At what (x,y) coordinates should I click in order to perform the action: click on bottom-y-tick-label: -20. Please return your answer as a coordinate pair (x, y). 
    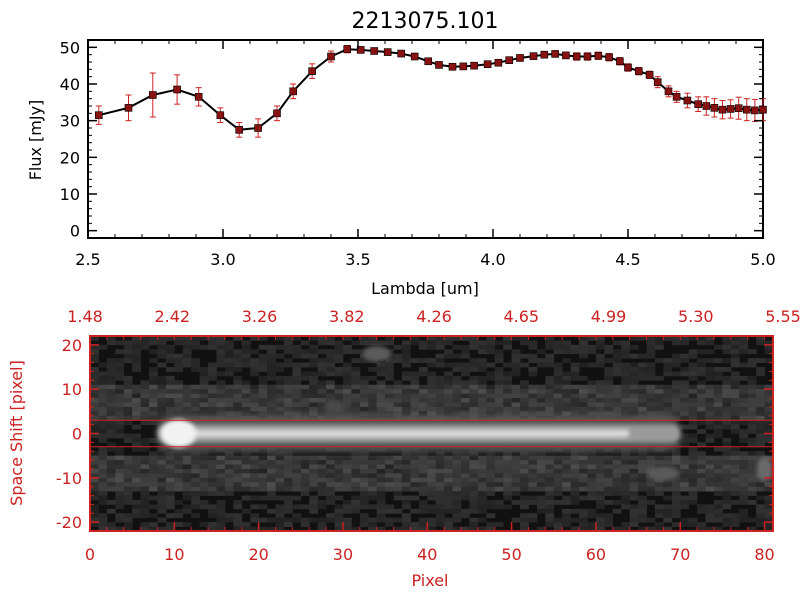
    Looking at the image, I should click on (69, 522).